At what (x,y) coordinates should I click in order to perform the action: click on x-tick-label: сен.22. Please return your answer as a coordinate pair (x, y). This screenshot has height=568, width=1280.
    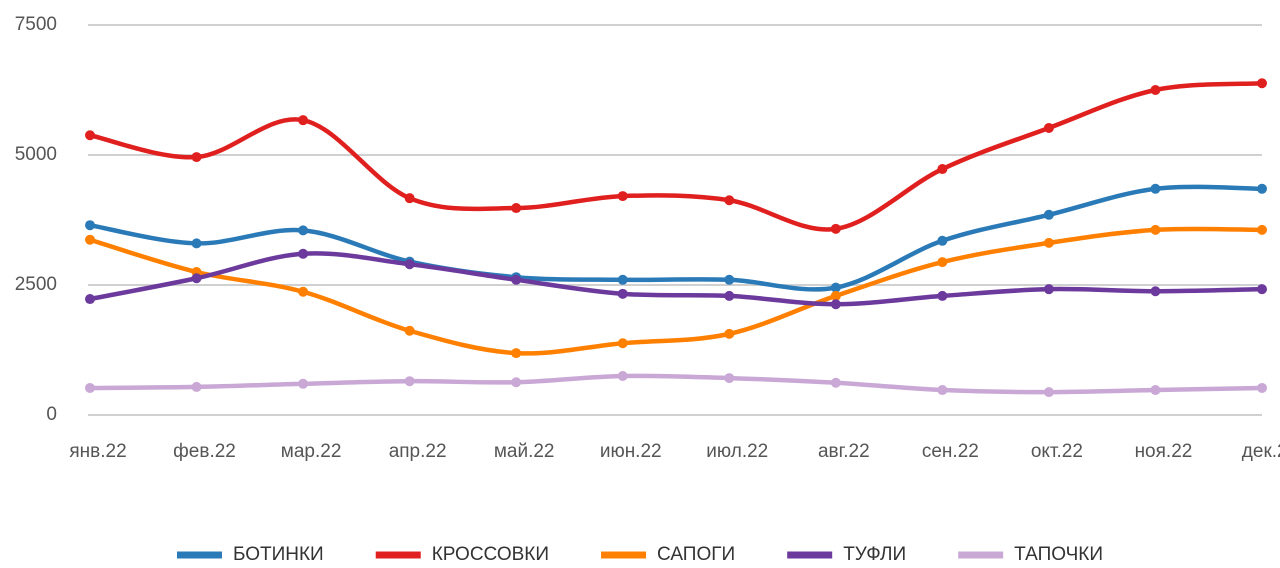
    Looking at the image, I should click on (950, 451).